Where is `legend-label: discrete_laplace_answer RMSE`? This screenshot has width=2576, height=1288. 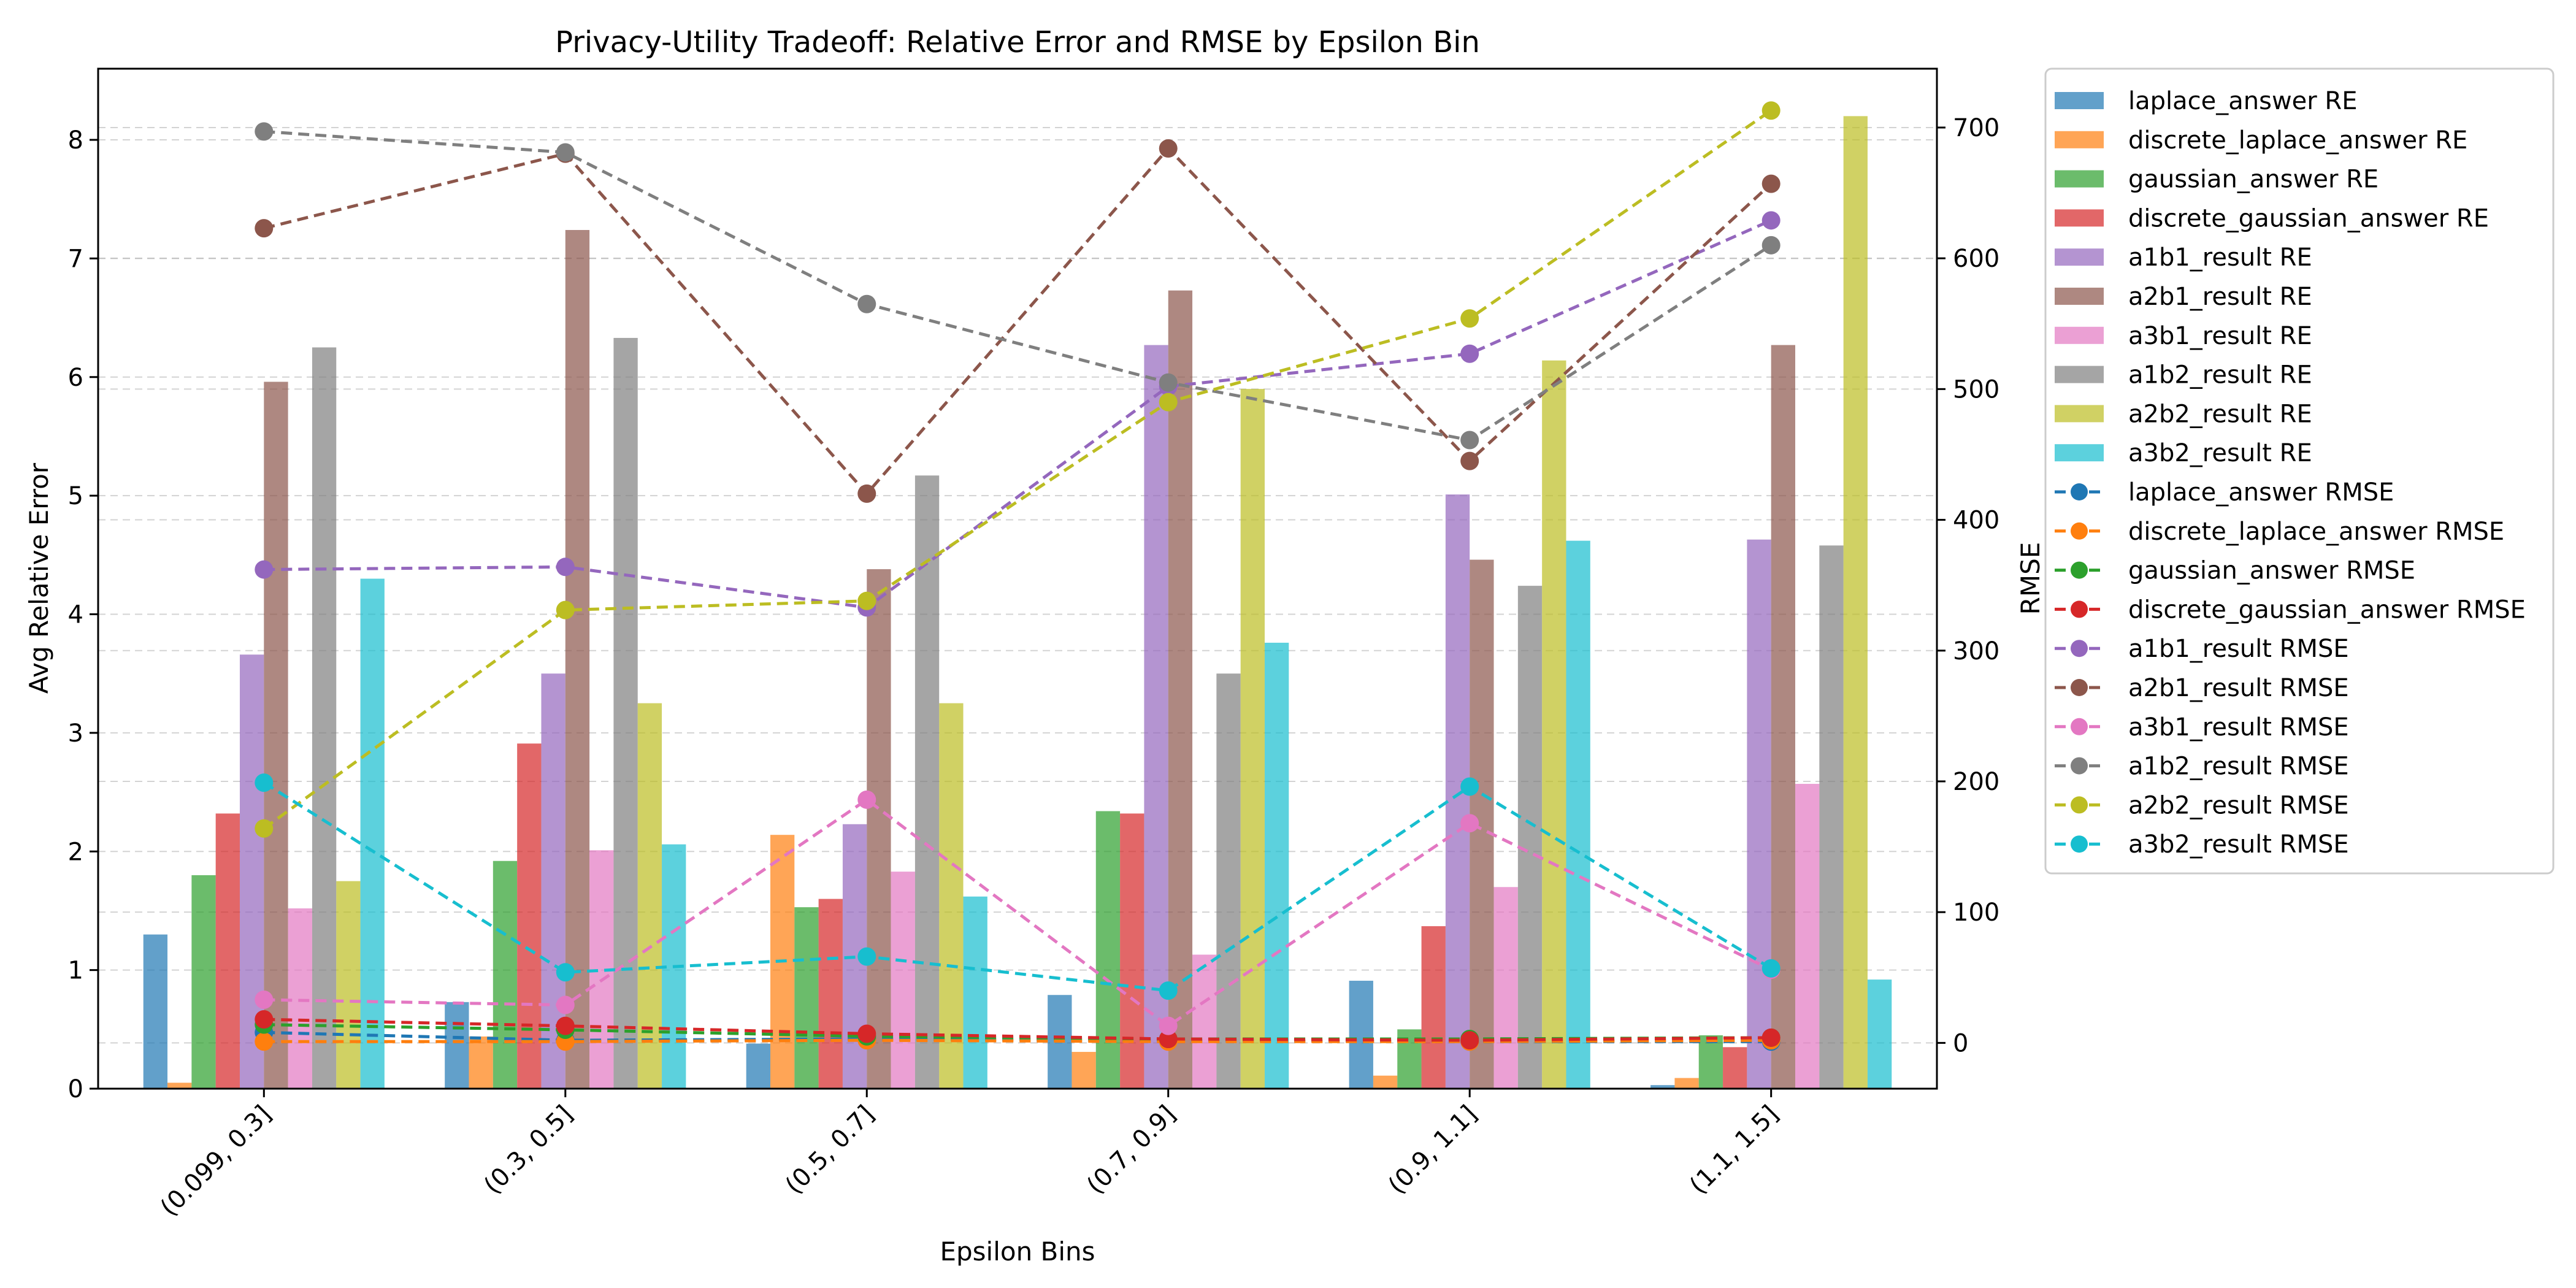 legend-label: discrete_laplace_answer RMSE is located at coordinates (2316, 532).